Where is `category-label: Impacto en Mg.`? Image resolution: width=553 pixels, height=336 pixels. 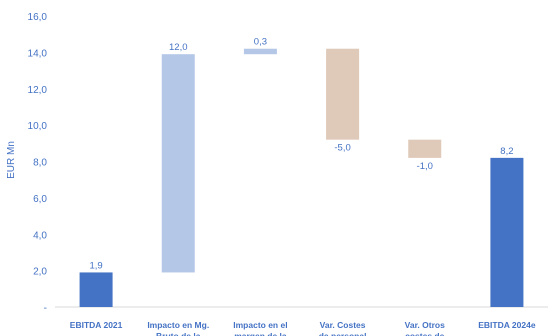
category-label: Impacto en Mg. is located at coordinates (178, 325).